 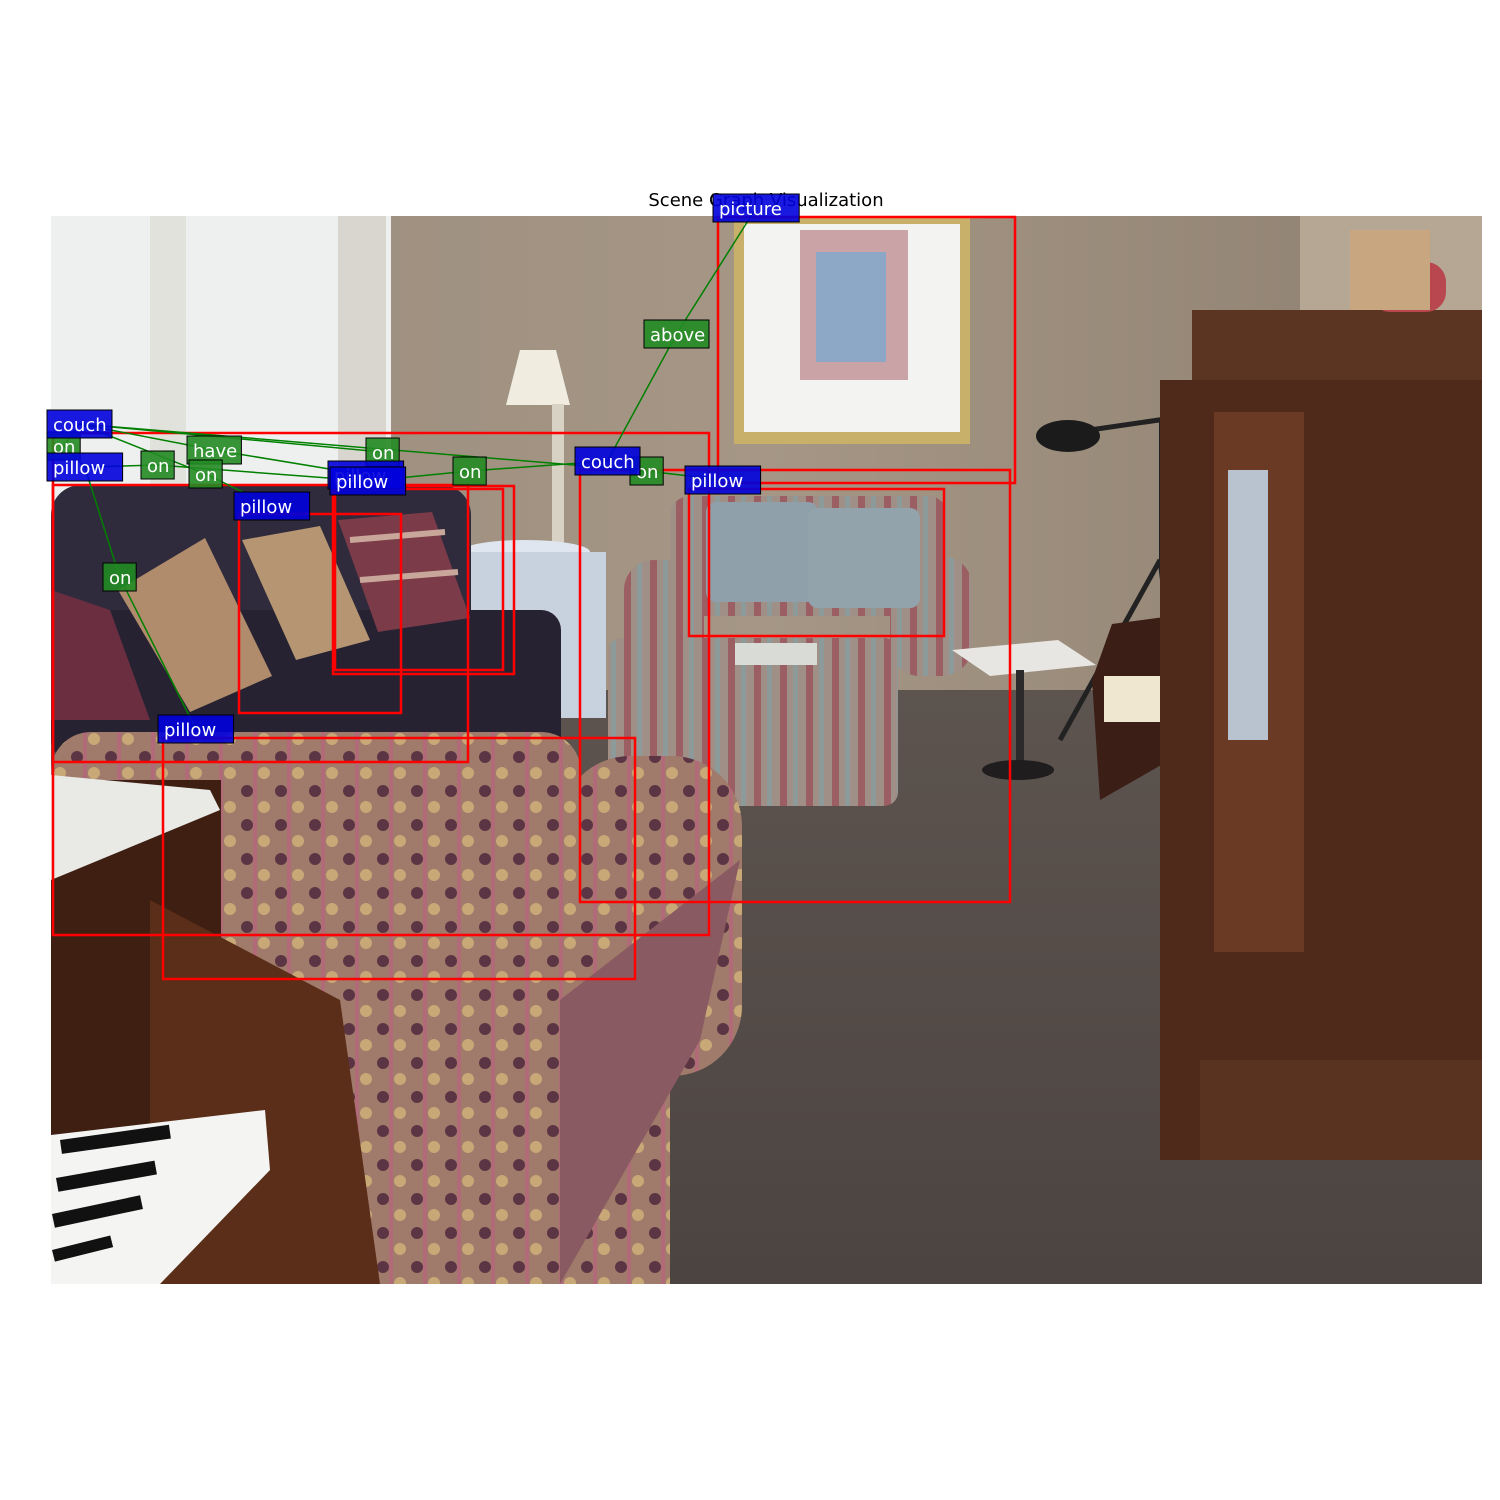 I want to click on picture-art-detail, so click(x=851, y=307).